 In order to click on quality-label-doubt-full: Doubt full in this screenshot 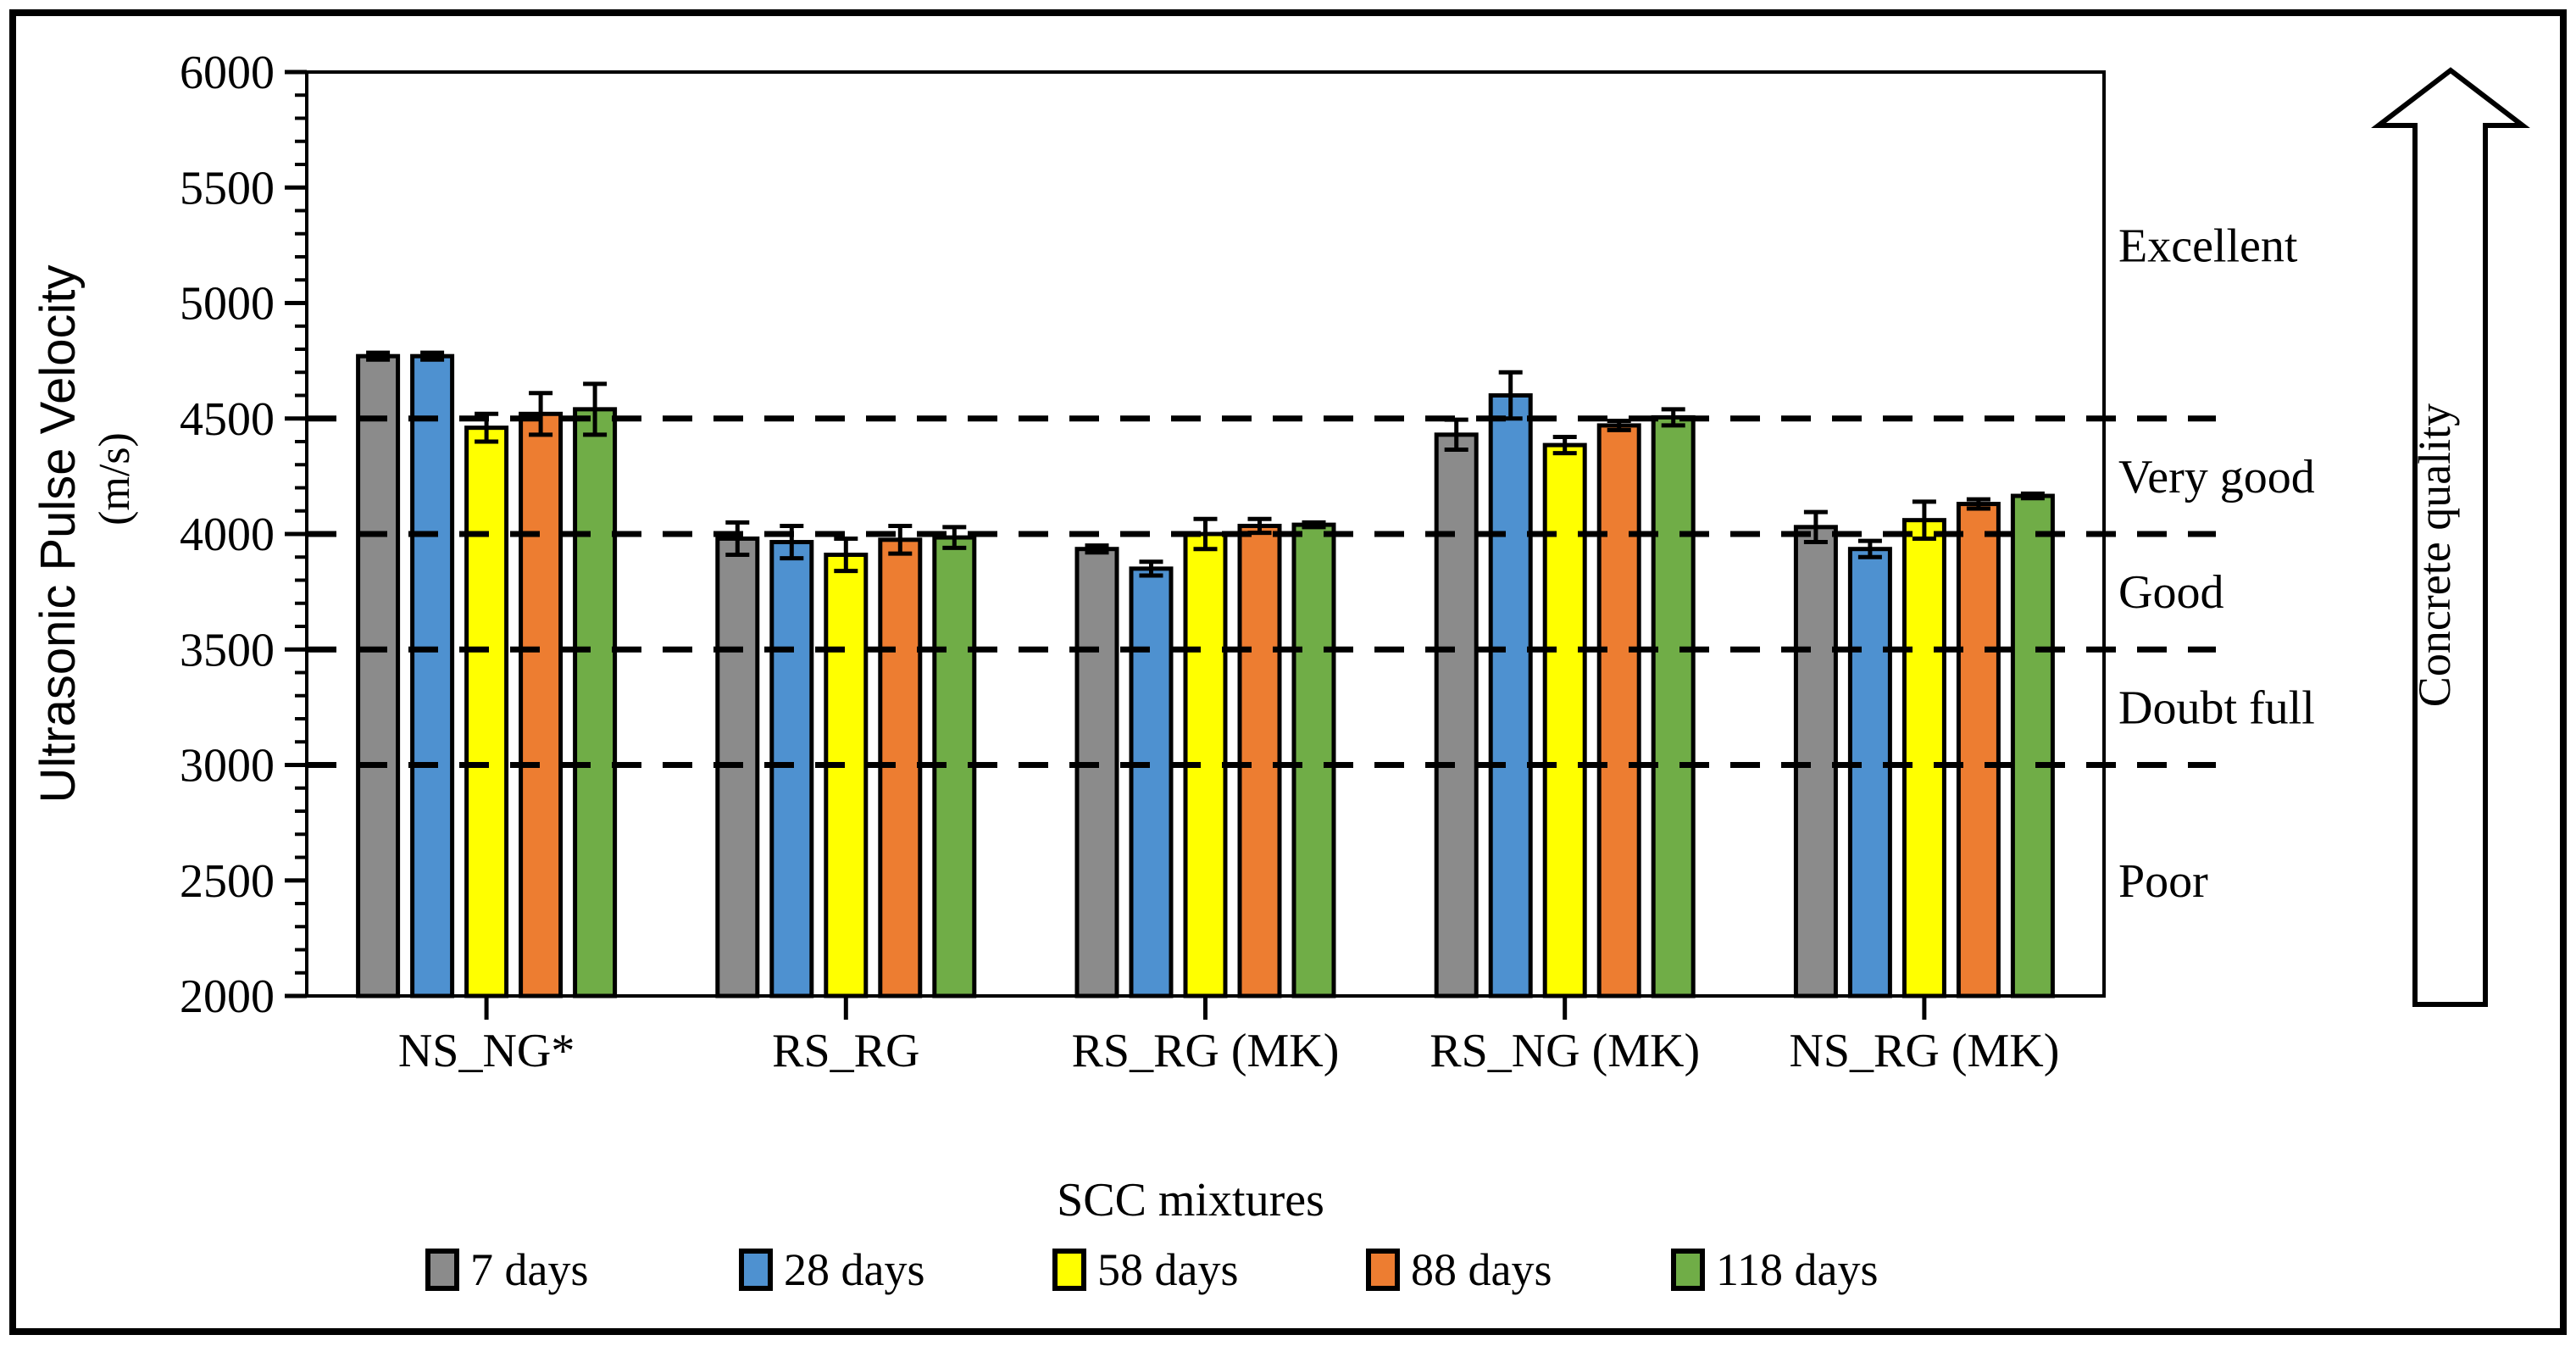, I will do `click(2216, 707)`.